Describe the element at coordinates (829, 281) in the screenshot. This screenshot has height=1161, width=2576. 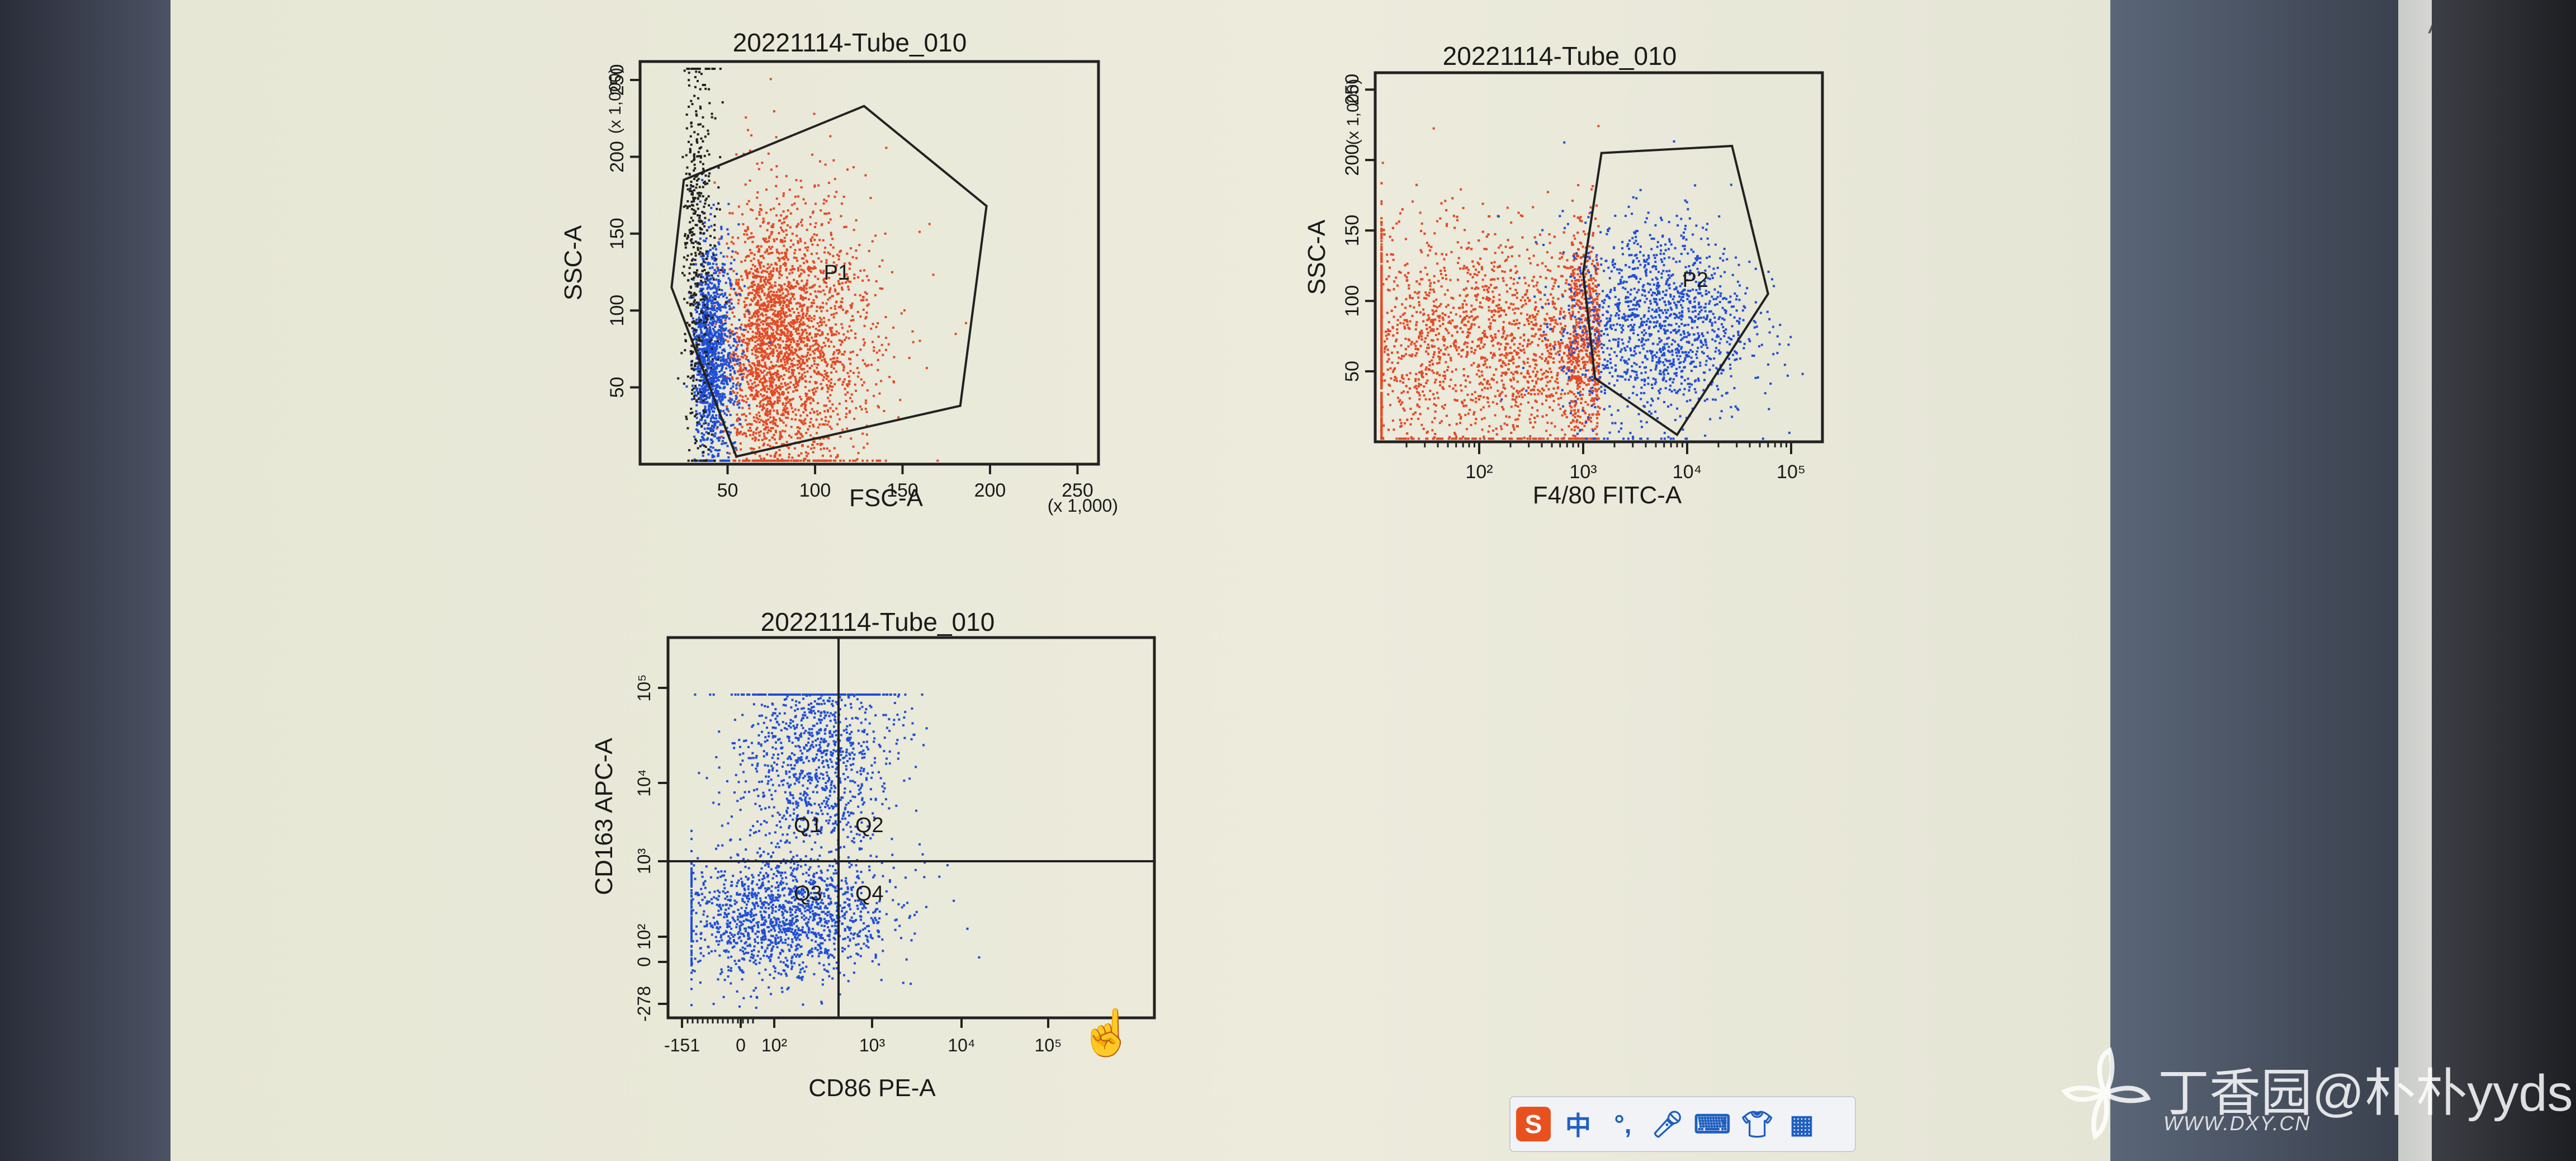
I see `gate-p1-polygon` at that location.